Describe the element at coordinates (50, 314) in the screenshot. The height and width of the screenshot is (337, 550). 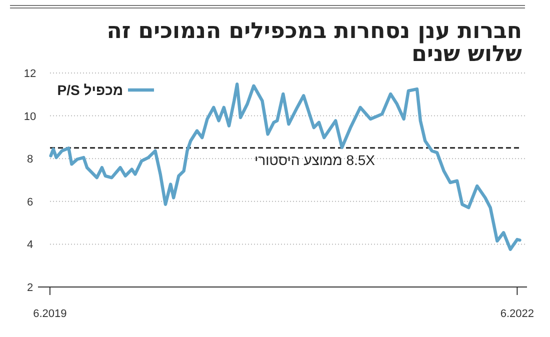
I see `x-tick-label: 6.2019` at that location.